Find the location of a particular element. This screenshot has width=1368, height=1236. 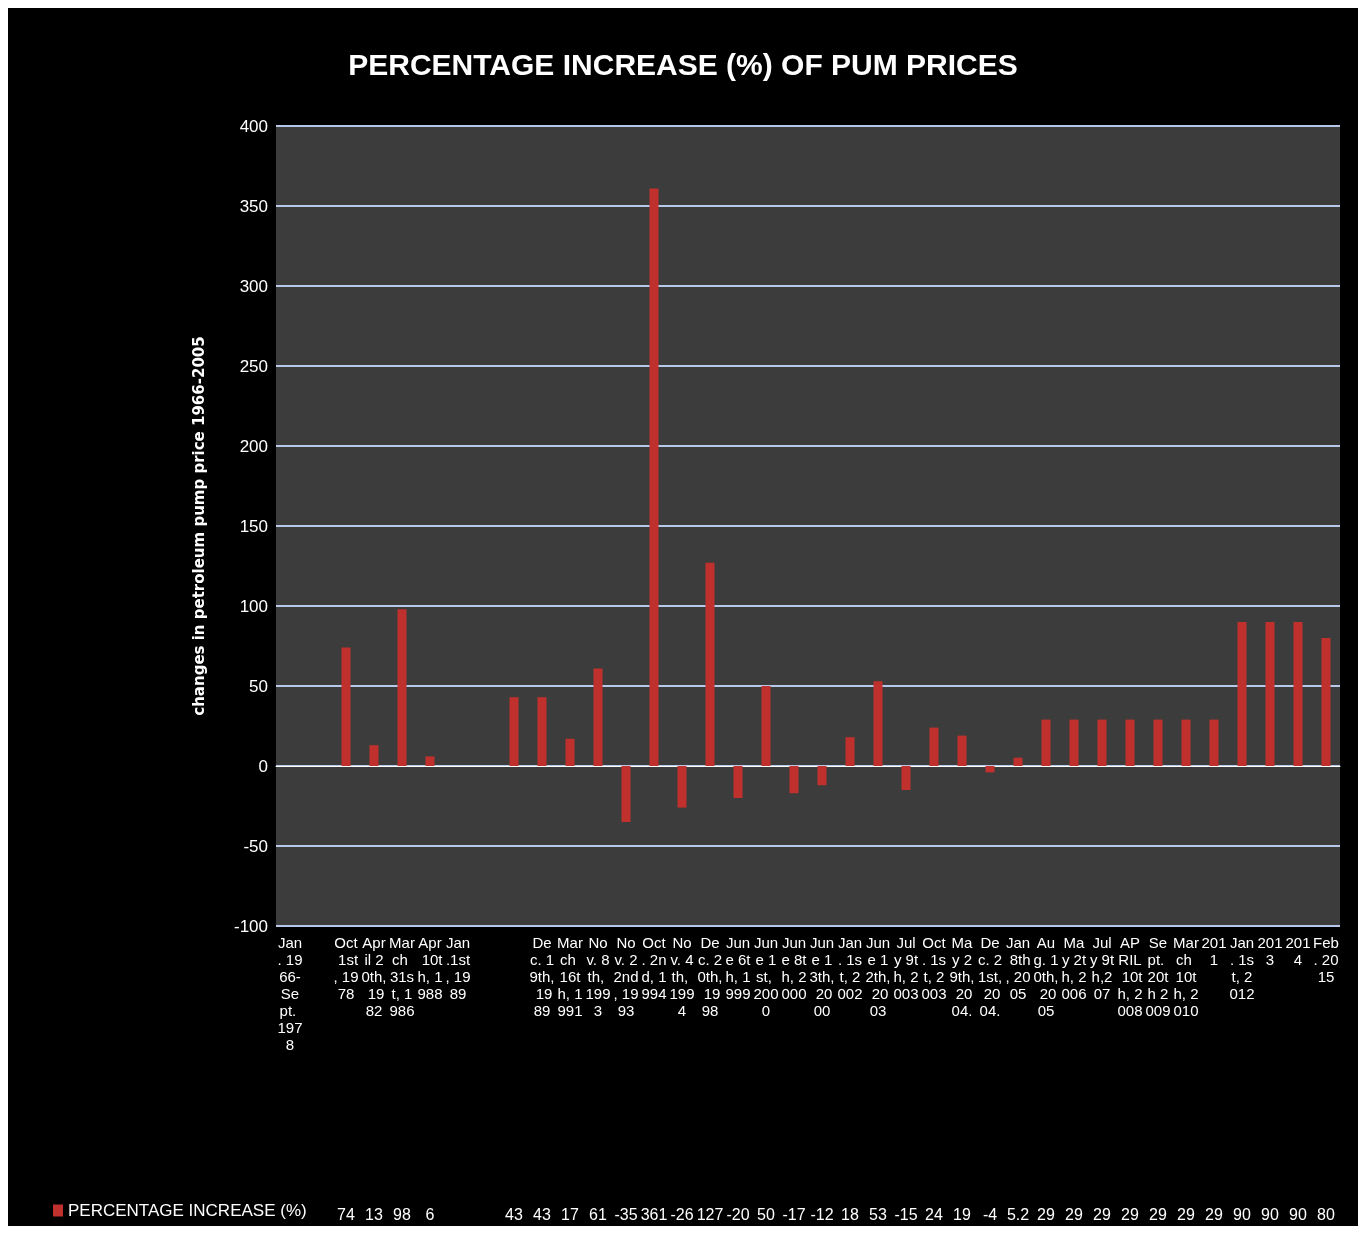

x-tick-label: March 31st, 1986 is located at coordinates (402, 976).